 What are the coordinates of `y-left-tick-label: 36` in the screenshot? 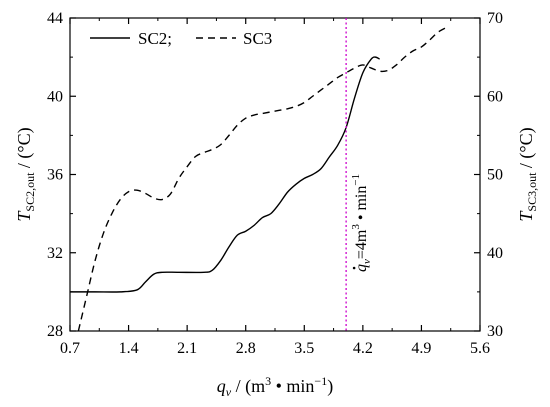 It's located at (55, 175).